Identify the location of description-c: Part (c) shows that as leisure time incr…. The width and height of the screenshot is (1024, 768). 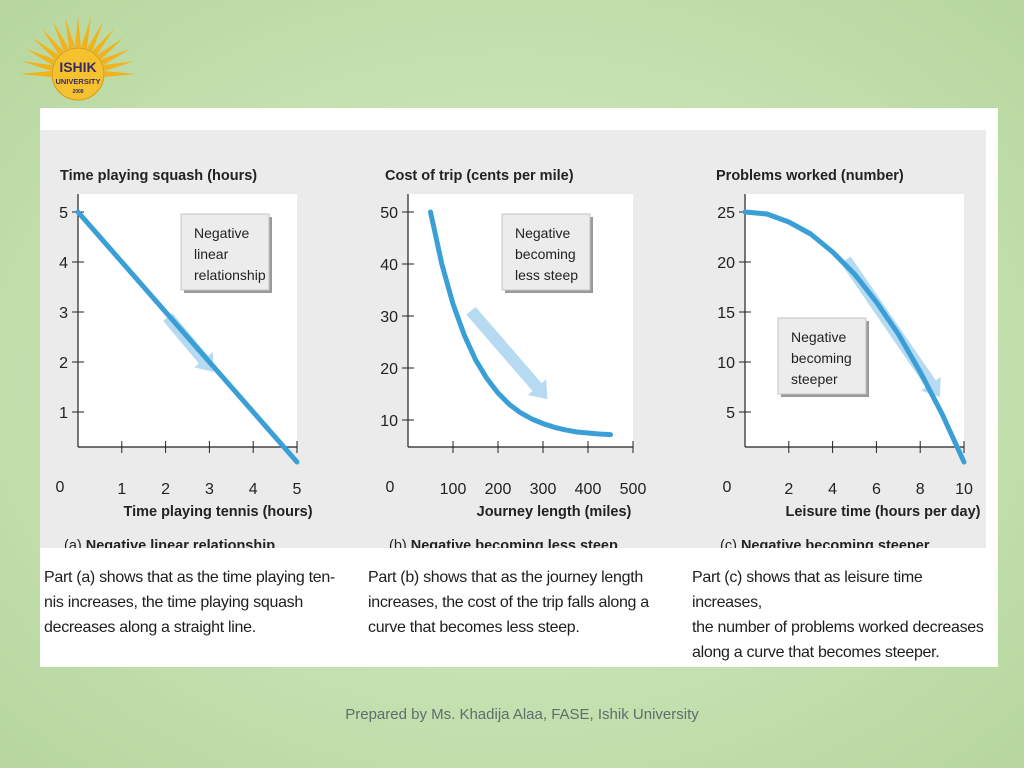
(842, 615).